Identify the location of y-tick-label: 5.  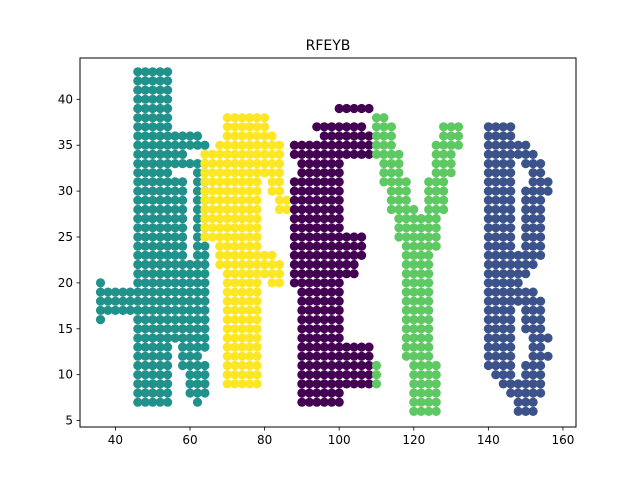
(69, 421).